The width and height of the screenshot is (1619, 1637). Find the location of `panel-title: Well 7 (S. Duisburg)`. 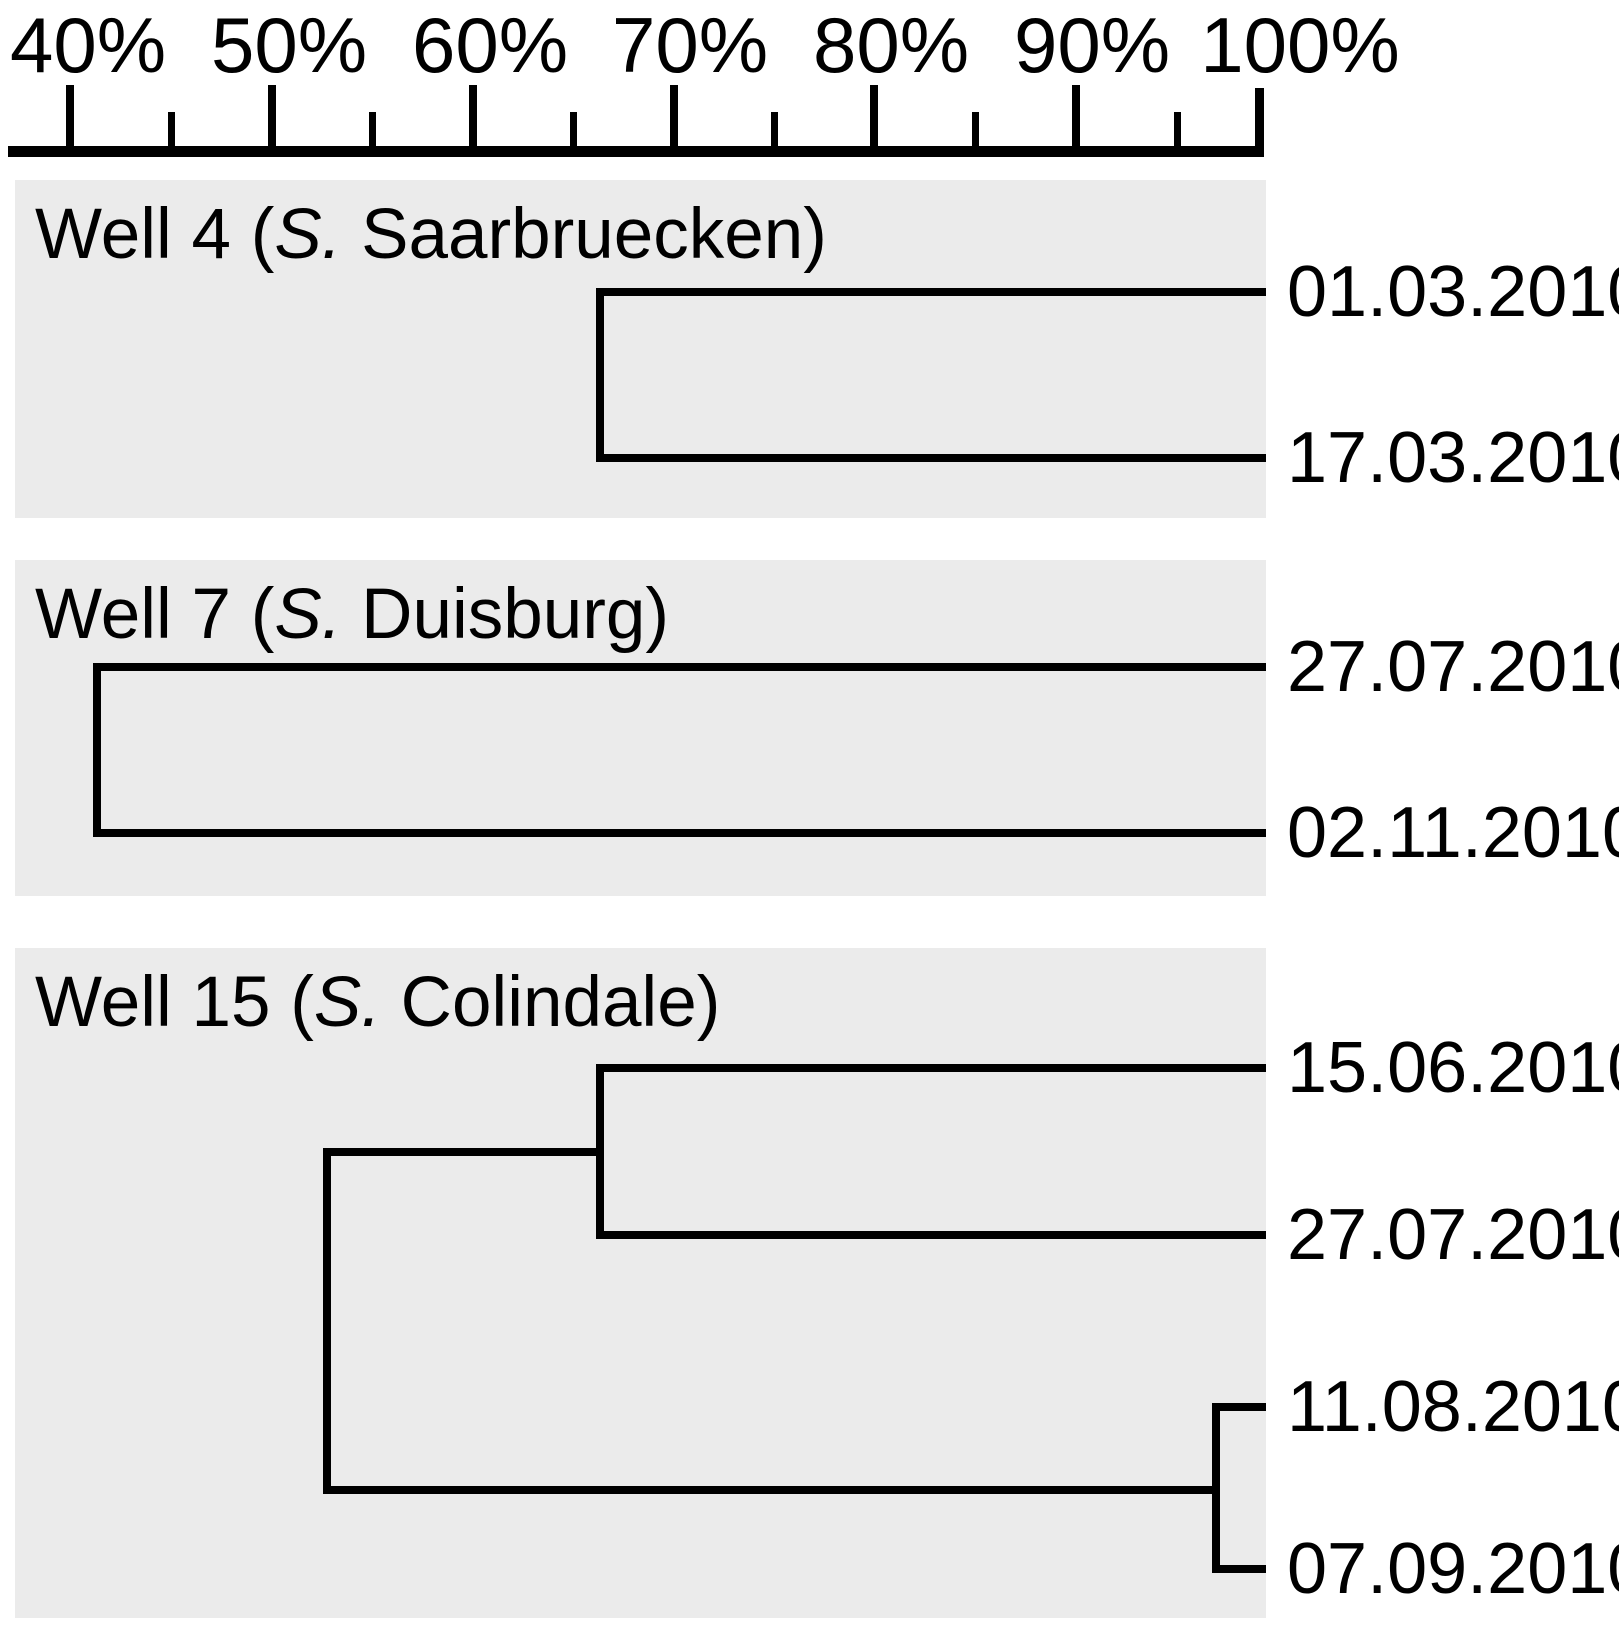

panel-title: Well 7 (S. Duisburg) is located at coordinates (352, 615).